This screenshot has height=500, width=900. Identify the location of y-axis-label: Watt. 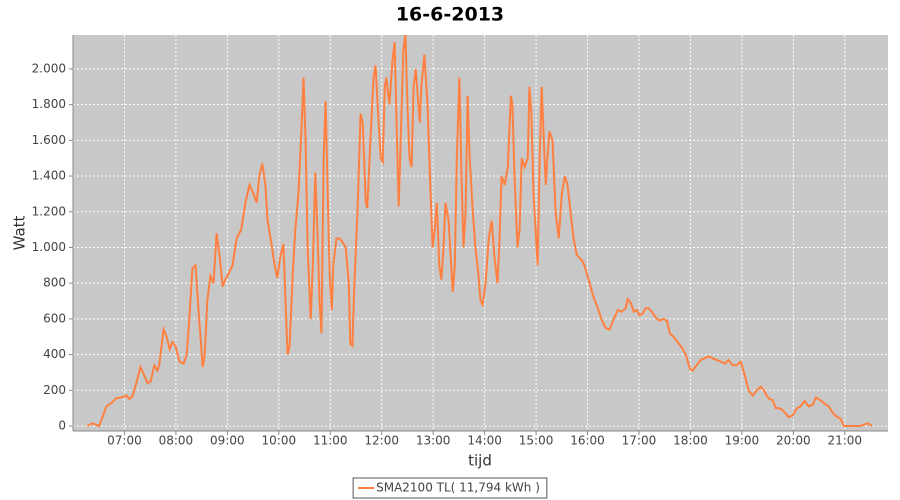
(20, 232).